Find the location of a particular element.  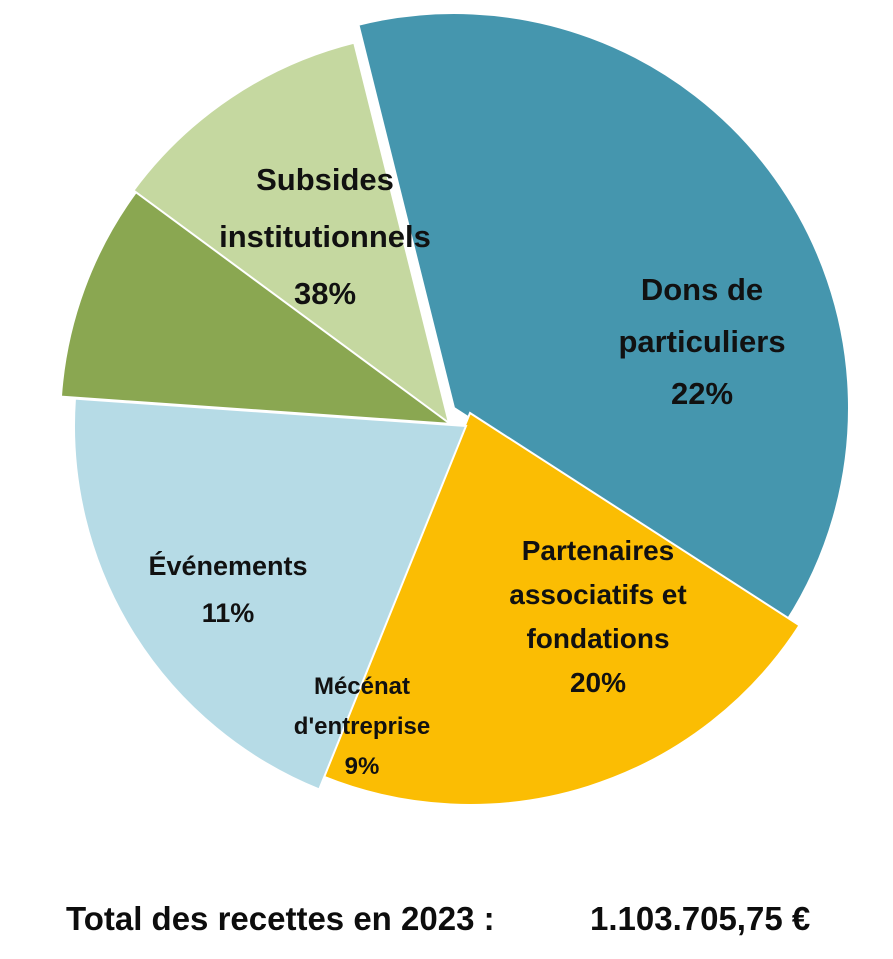

total-revenue-label: Total des recettes en 2023 : is located at coordinates (280, 918).